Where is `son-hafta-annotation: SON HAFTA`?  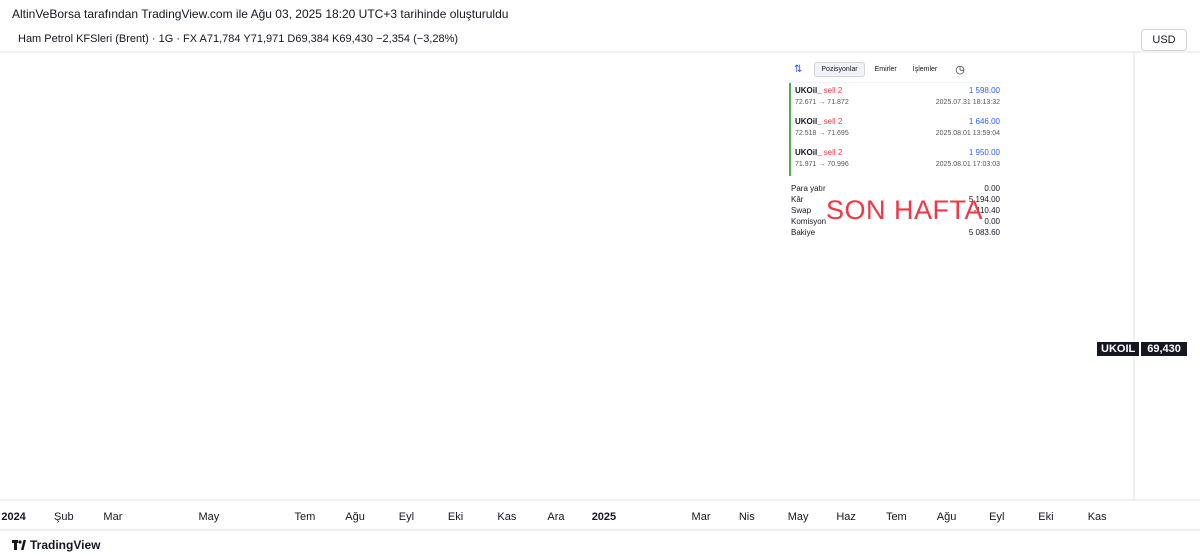
son-hafta-annotation: SON HAFTA is located at coordinates (905, 210).